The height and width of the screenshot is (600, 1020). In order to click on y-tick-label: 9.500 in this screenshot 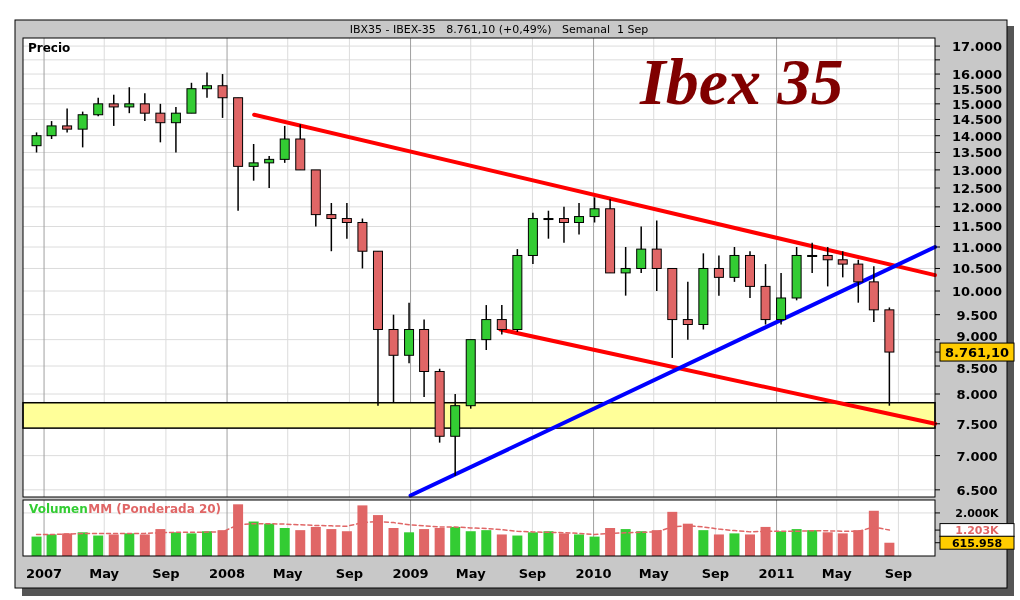, I will do `click(977, 315)`.